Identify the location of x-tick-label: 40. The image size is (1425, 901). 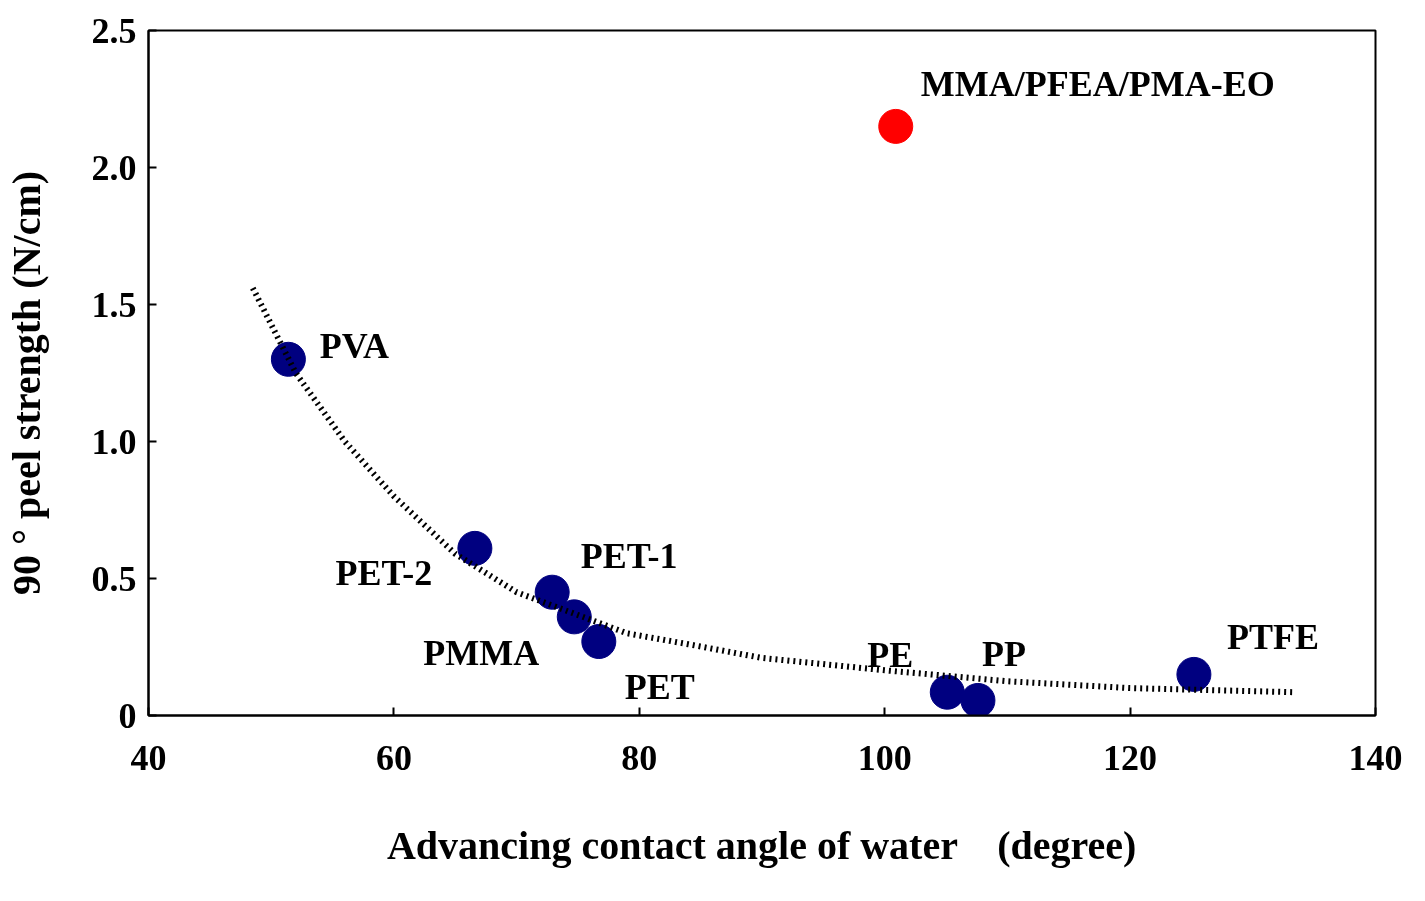
(148, 757).